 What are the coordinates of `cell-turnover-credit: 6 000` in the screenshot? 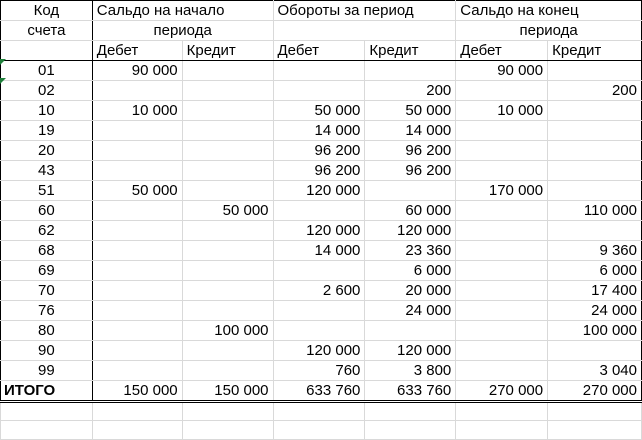 It's located at (410, 270).